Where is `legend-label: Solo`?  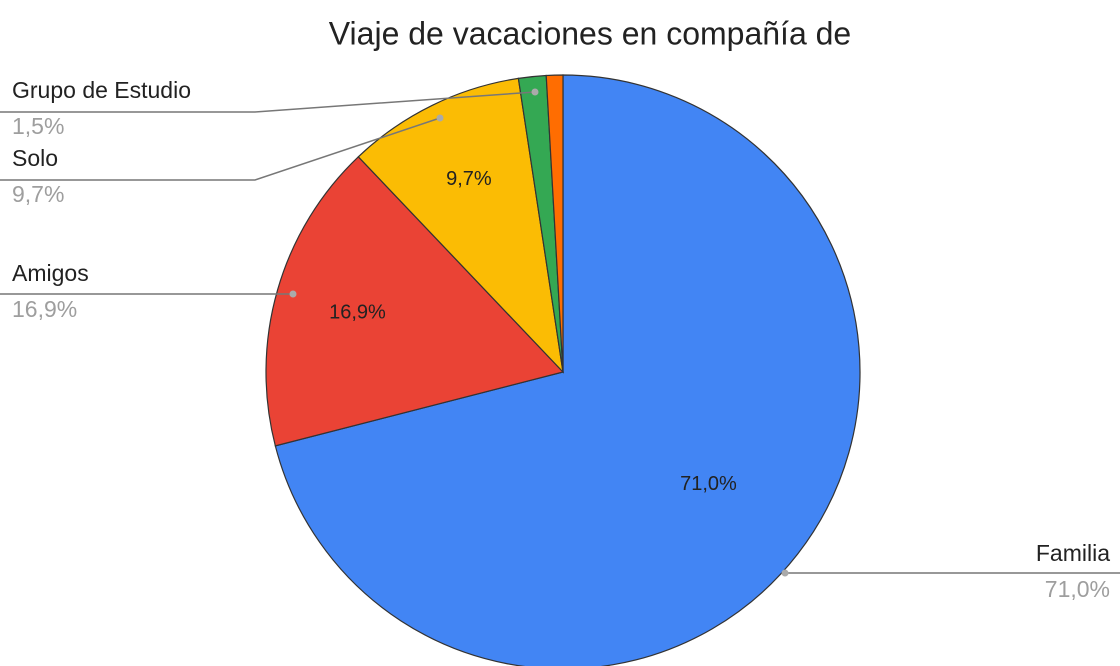
legend-label: Solo is located at coordinates (35, 158).